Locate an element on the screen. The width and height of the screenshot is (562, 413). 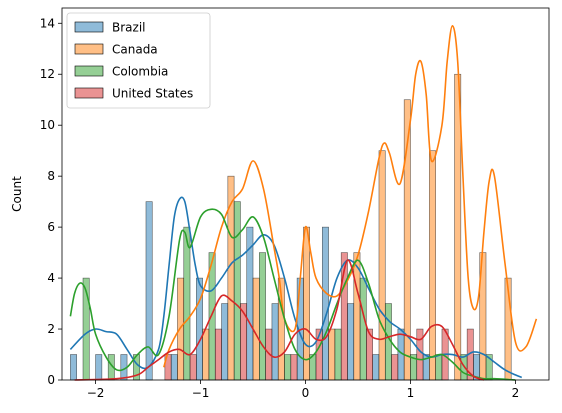
y-tick-label: 6 is located at coordinates (51, 227).